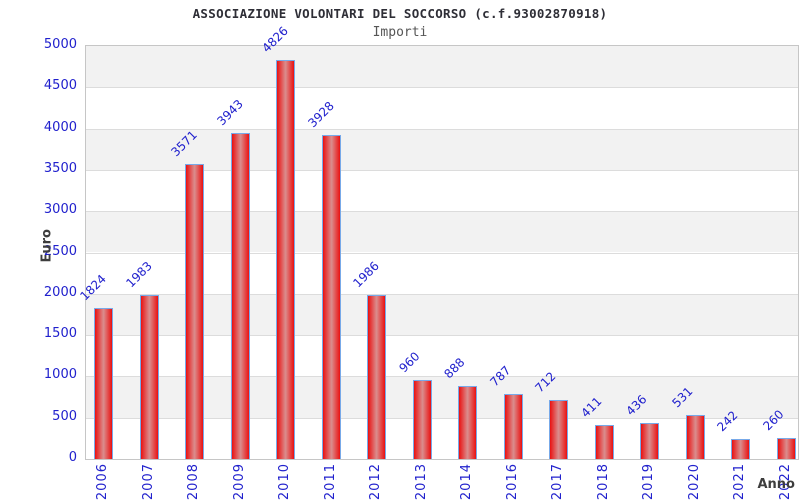  Describe the element at coordinates (60, 292) in the screenshot. I see `y-tick-label: 2000` at that location.